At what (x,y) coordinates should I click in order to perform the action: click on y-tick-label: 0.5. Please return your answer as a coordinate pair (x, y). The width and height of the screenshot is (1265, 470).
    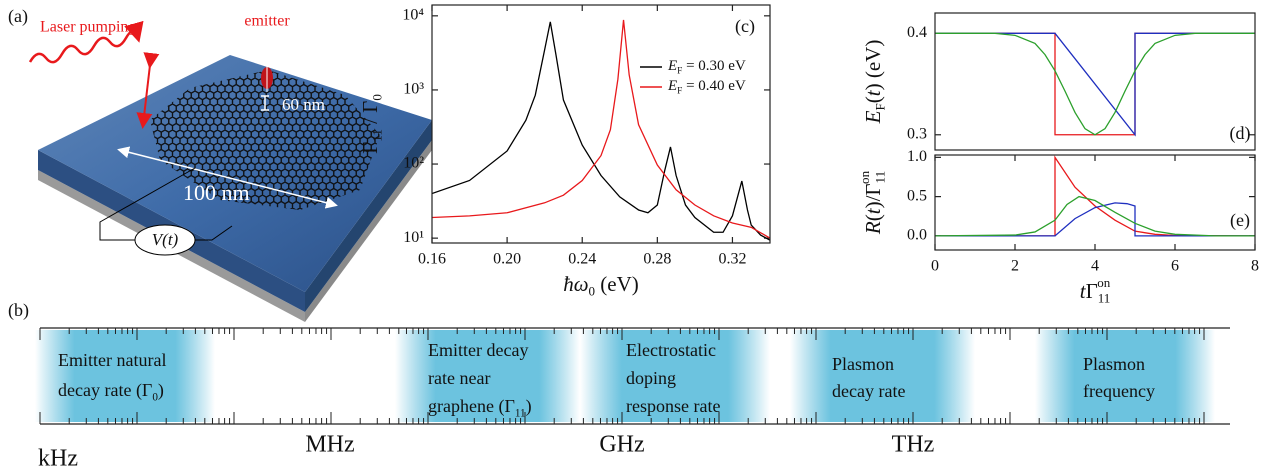
    Looking at the image, I should click on (917, 195).